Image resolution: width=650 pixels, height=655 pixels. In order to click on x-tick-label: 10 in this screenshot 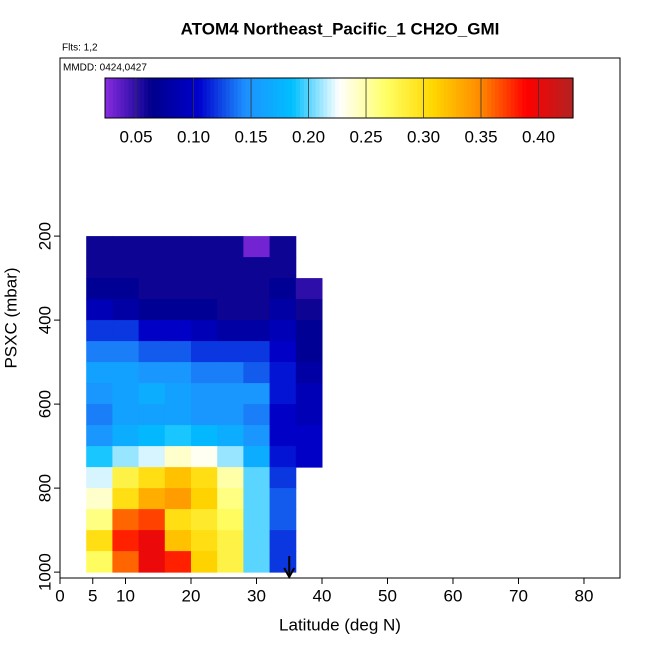, I will do `click(125, 595)`.